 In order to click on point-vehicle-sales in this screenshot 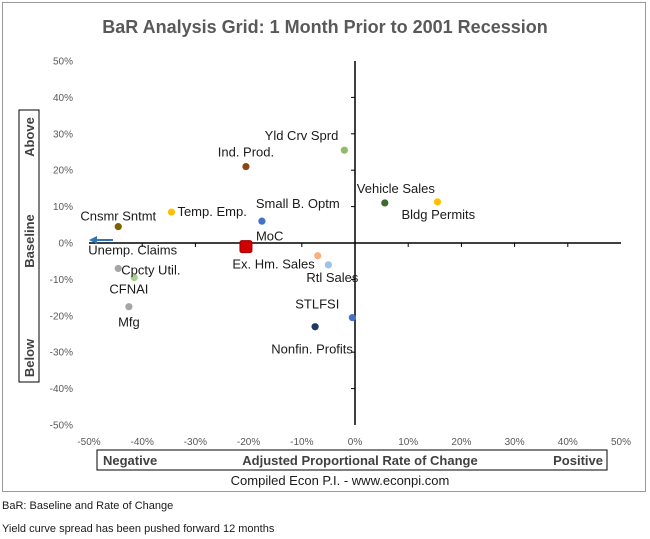, I will do `click(385, 203)`.